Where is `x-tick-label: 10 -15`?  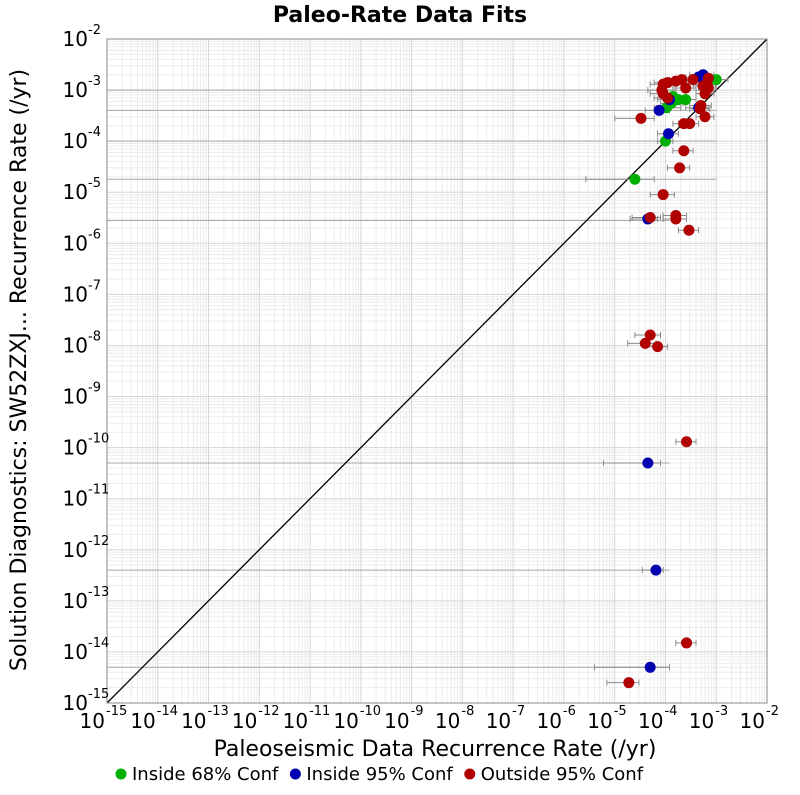 x-tick-label: 10 -15 is located at coordinates (104, 718).